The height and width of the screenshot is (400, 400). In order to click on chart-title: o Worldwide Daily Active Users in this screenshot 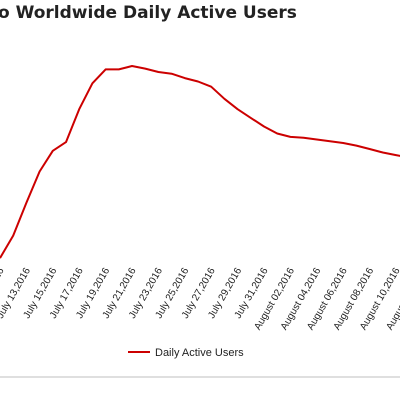, I will do `click(148, 13)`.